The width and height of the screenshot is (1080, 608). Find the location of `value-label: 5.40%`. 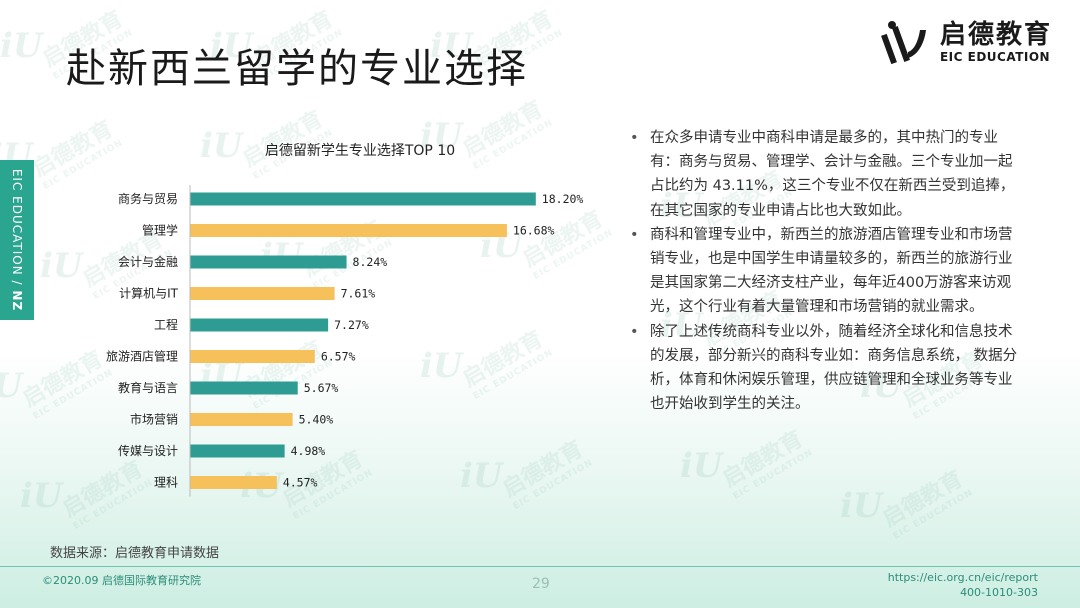

value-label: 5.40% is located at coordinates (316, 420).